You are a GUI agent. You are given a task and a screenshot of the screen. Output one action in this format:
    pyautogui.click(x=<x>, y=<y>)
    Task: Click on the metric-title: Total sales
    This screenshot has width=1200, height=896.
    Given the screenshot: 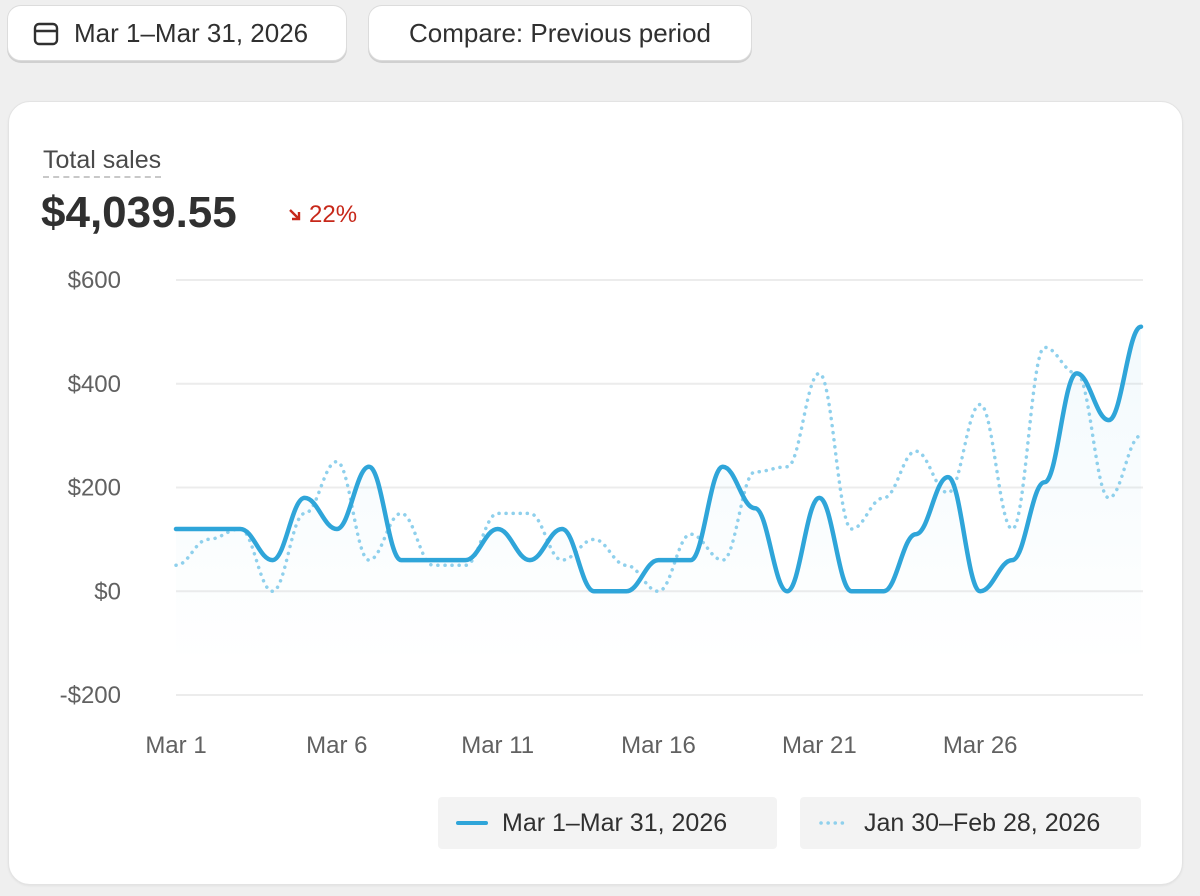 What is the action you would take?
    pyautogui.click(x=102, y=162)
    